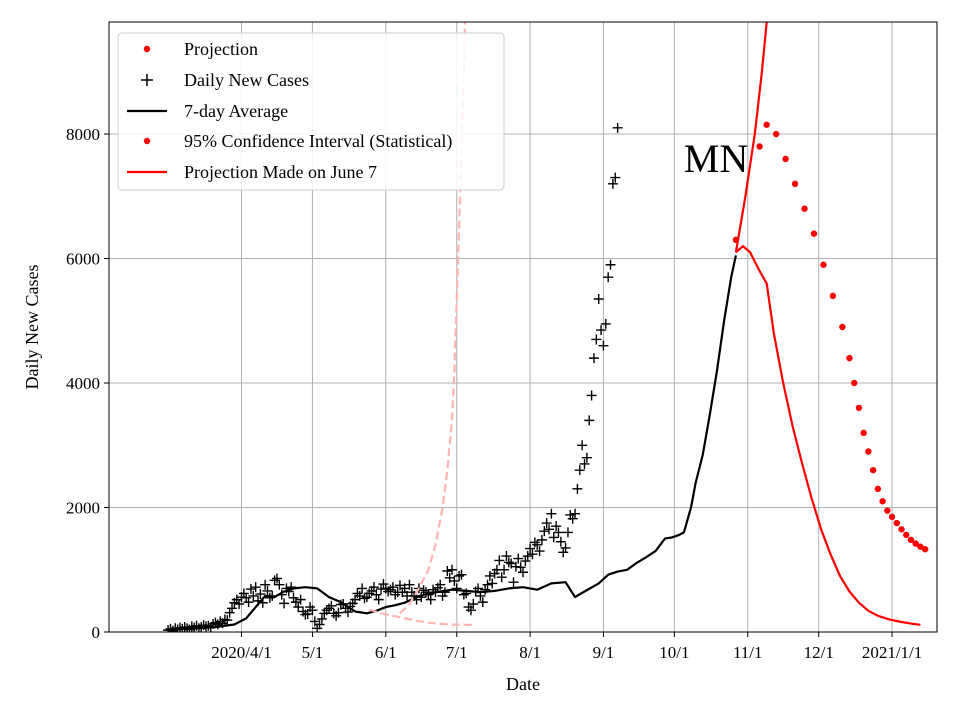 The image size is (960, 720). What do you see at coordinates (221, 49) in the screenshot?
I see `legend-label-projection: Projection` at bounding box center [221, 49].